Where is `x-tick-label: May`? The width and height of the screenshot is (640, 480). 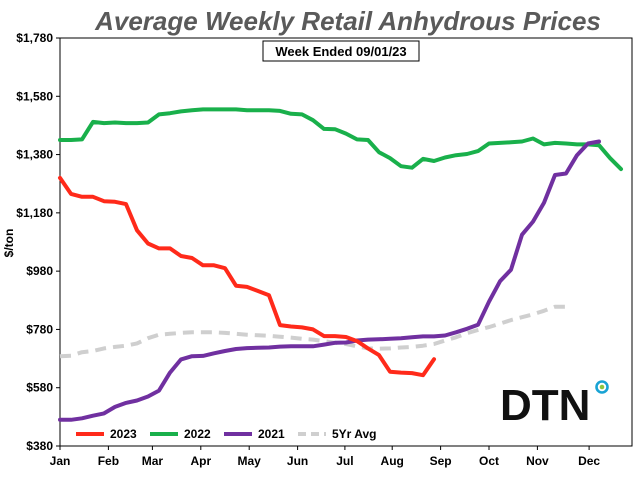
x-tick-label: May is located at coordinates (250, 461).